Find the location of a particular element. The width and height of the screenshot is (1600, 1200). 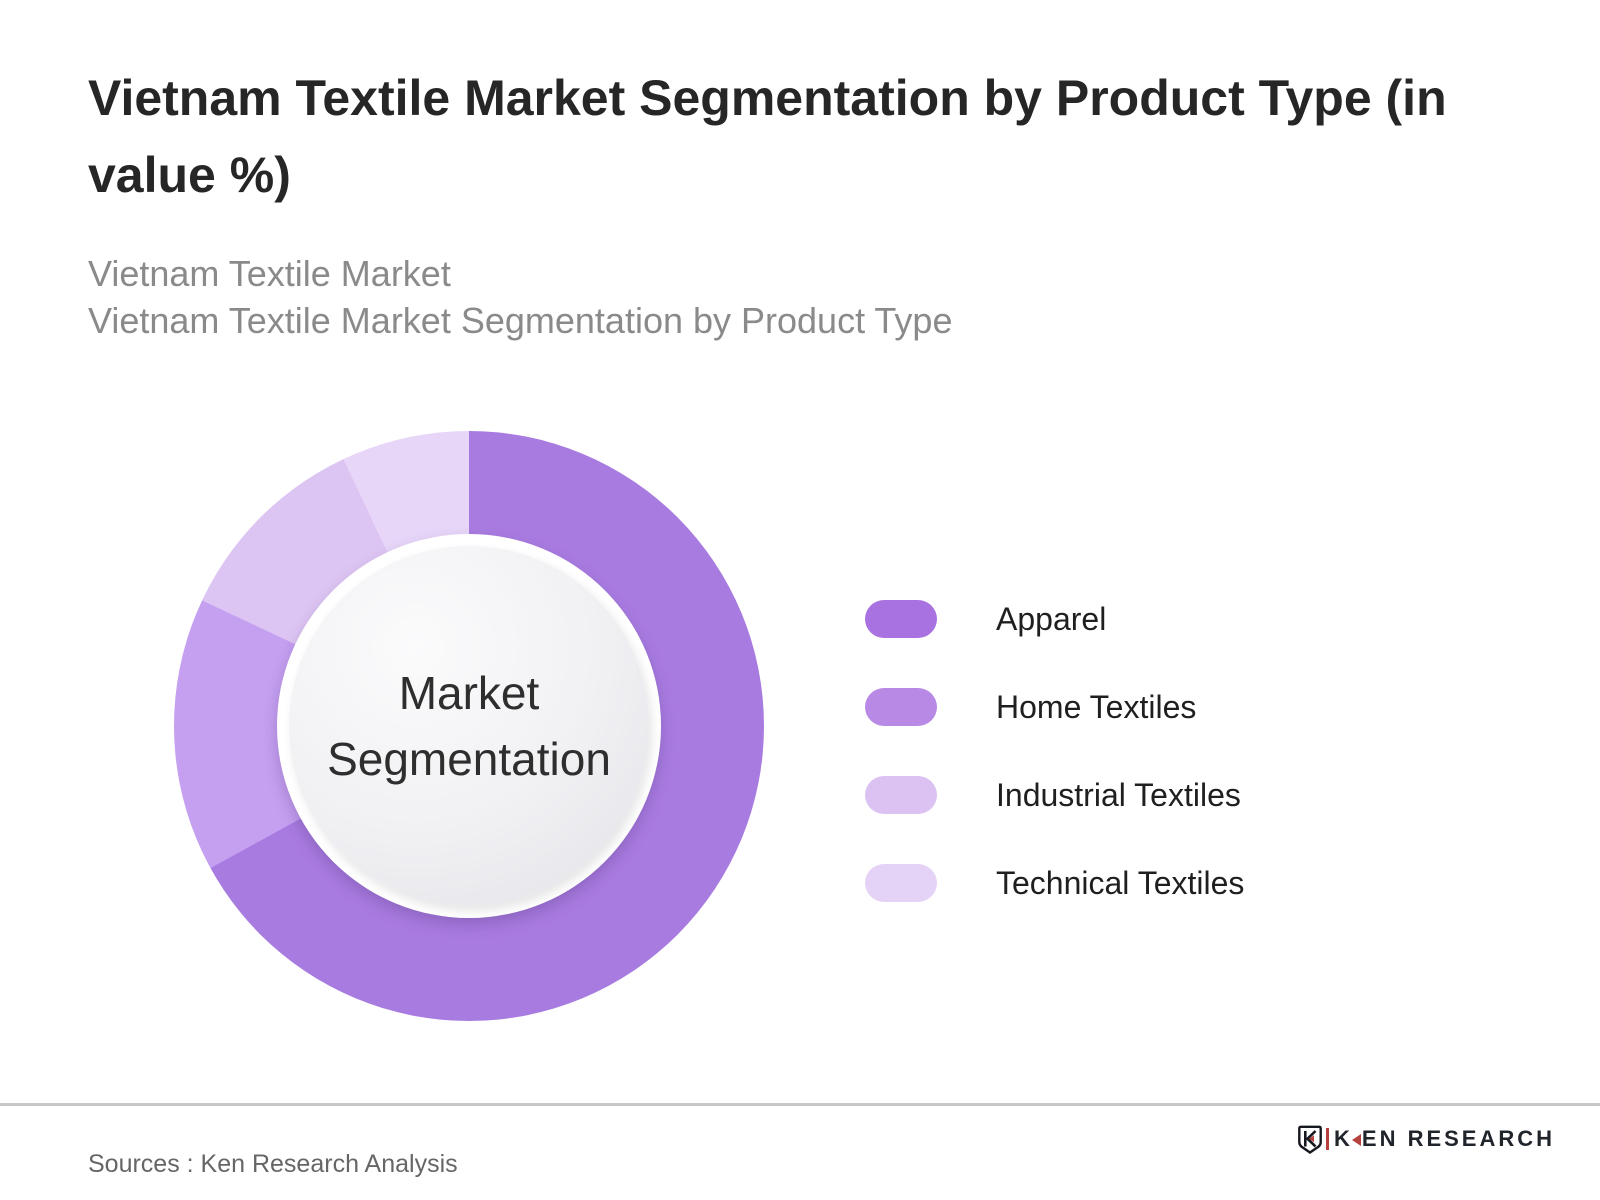

page-subtitle-line1: Vietnam Textile Market is located at coordinates (269, 273).